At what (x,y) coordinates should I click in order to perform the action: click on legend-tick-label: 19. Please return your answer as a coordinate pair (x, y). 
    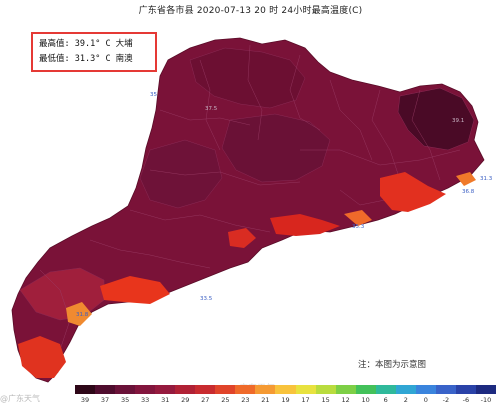
    Looking at the image, I should click on (285, 400).